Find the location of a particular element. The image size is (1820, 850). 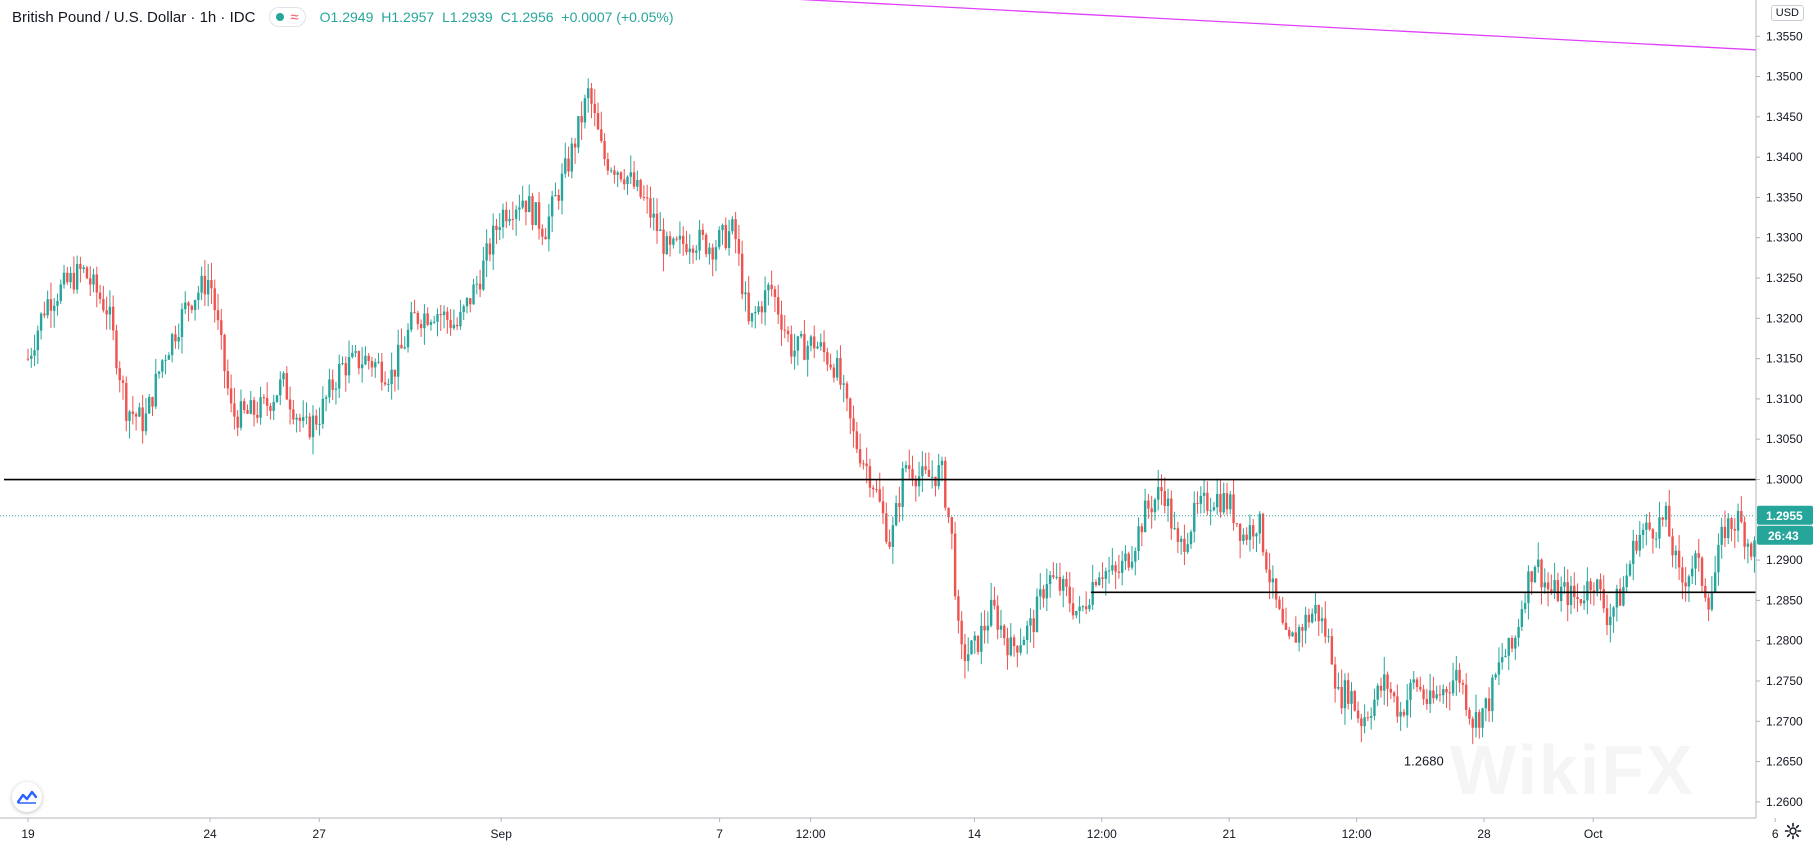

symbol-title: British Pound / U.S. Dollar · 1h · IDC is located at coordinates (134, 17).